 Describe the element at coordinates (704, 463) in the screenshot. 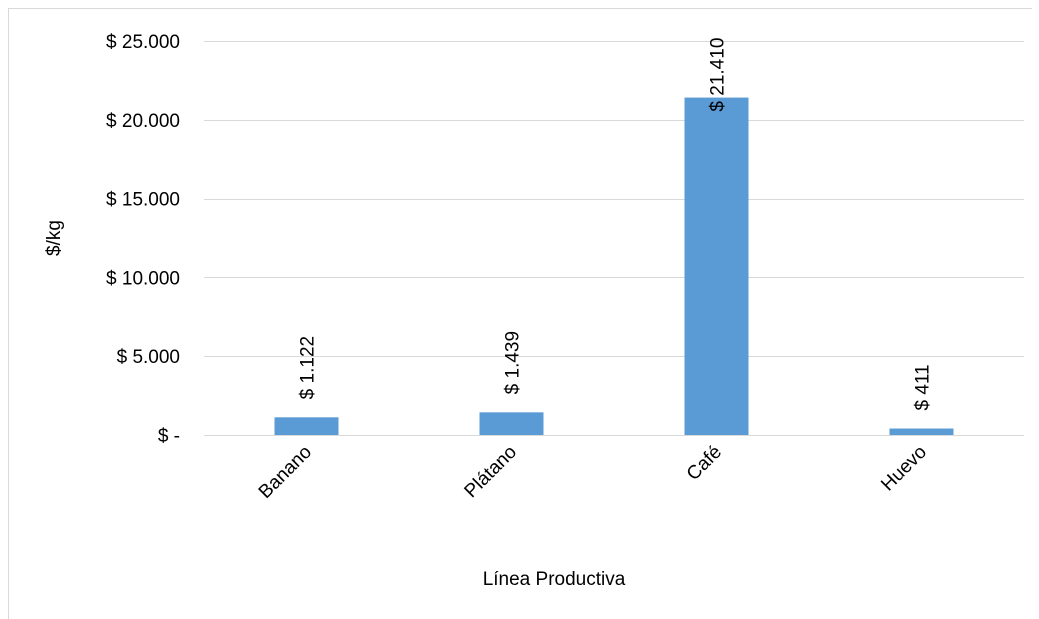

I see `x-tick-label: Café` at that location.